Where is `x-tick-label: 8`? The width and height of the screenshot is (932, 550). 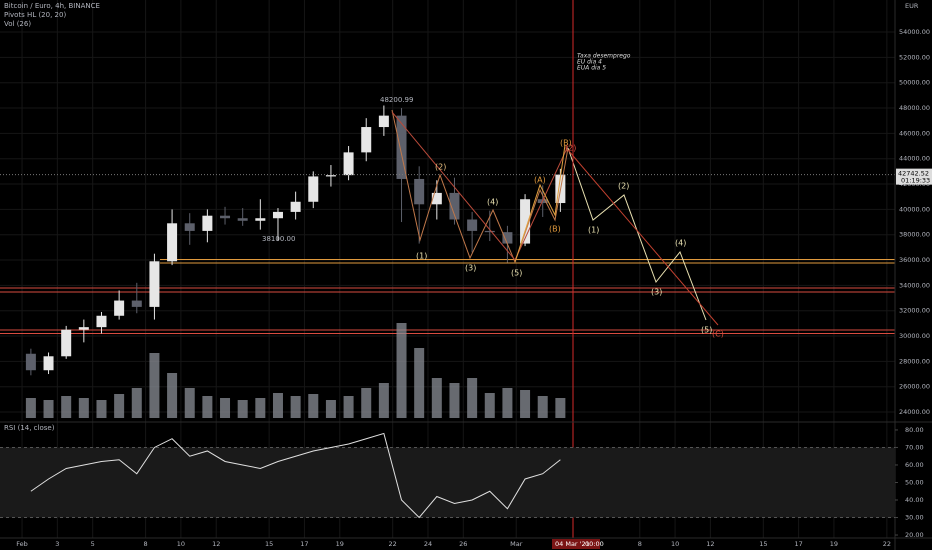
x-tick-label: 8 is located at coordinates (146, 544).